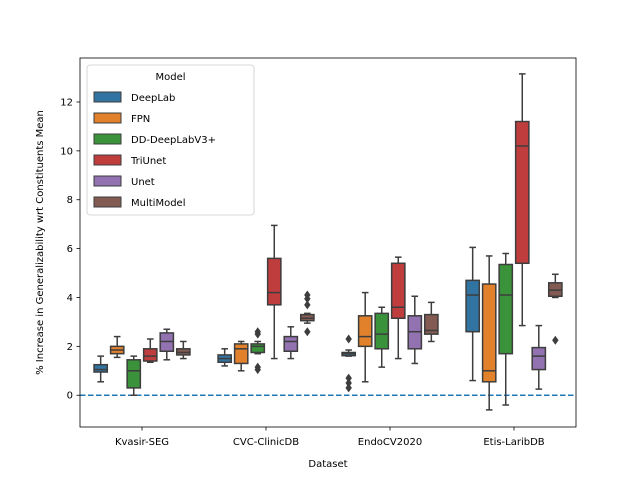 The height and width of the screenshot is (480, 640). I want to click on legend-frame, so click(170, 140).